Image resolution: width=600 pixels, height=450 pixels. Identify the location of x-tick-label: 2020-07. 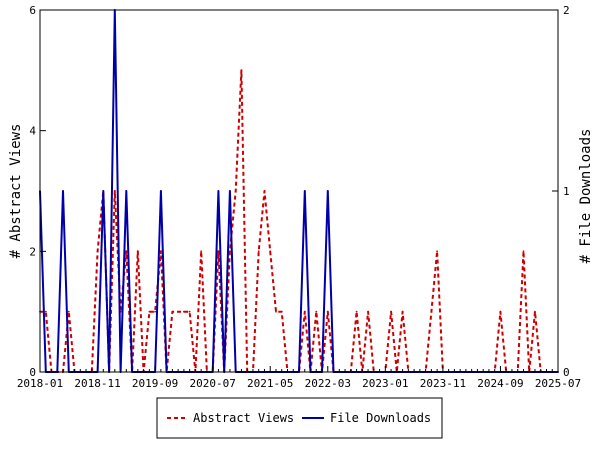
(212, 383).